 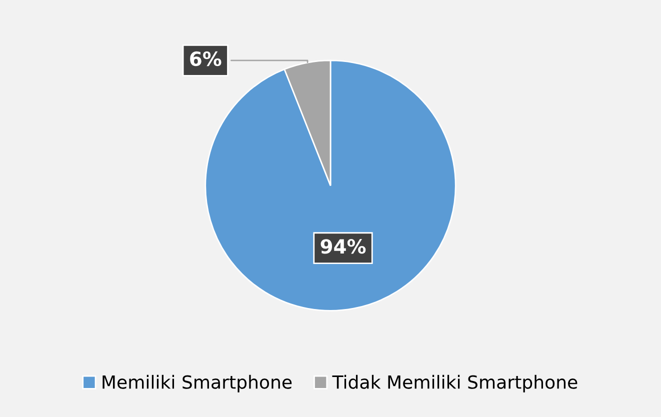 I want to click on data-label: 6%, so click(x=206, y=58).